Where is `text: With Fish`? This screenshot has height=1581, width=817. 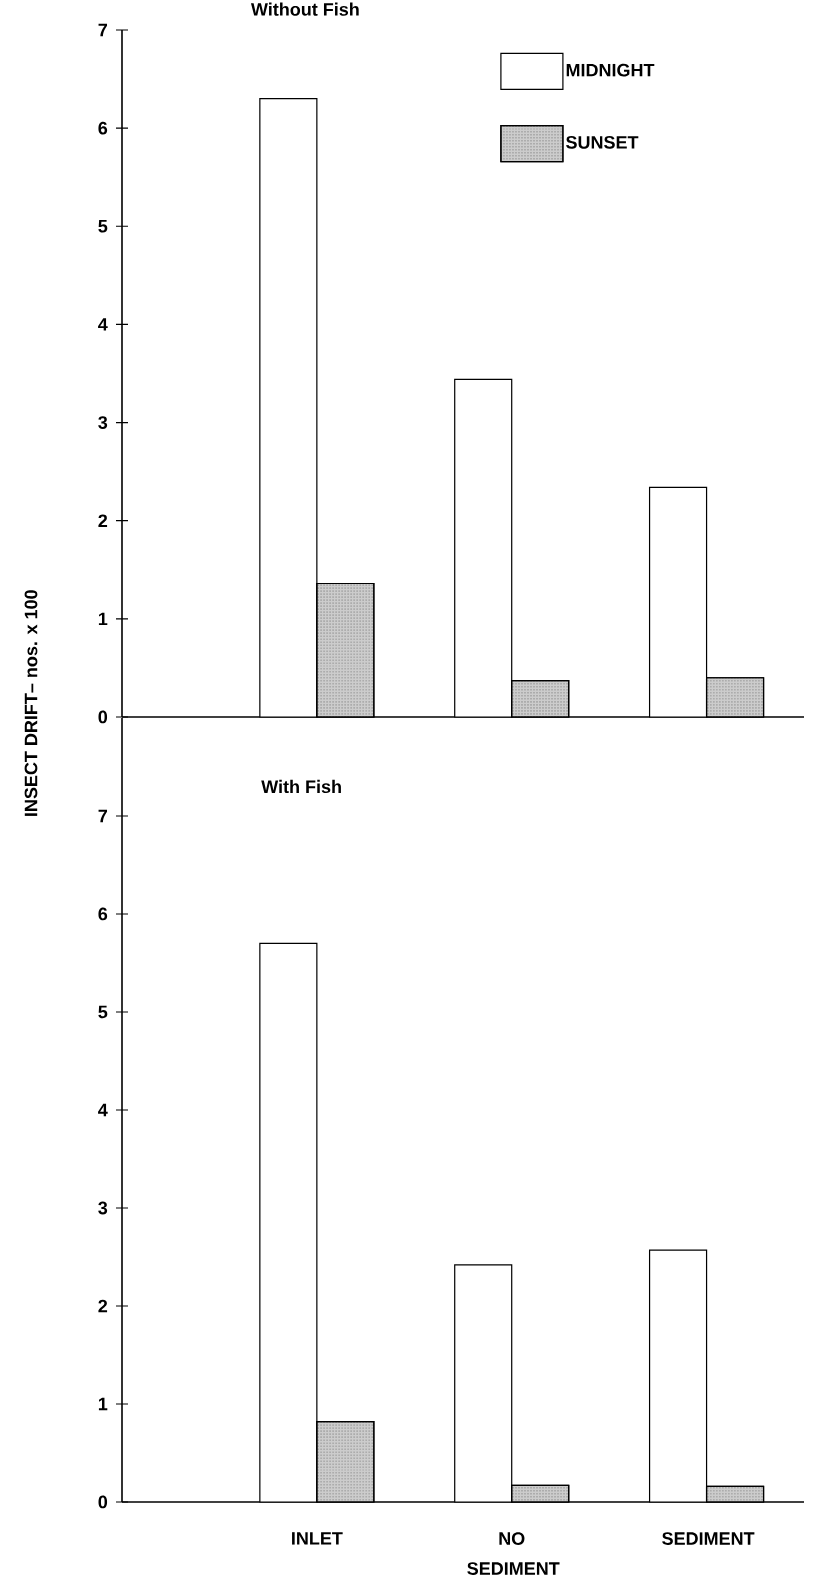
text: With Fish is located at coordinates (301, 786).